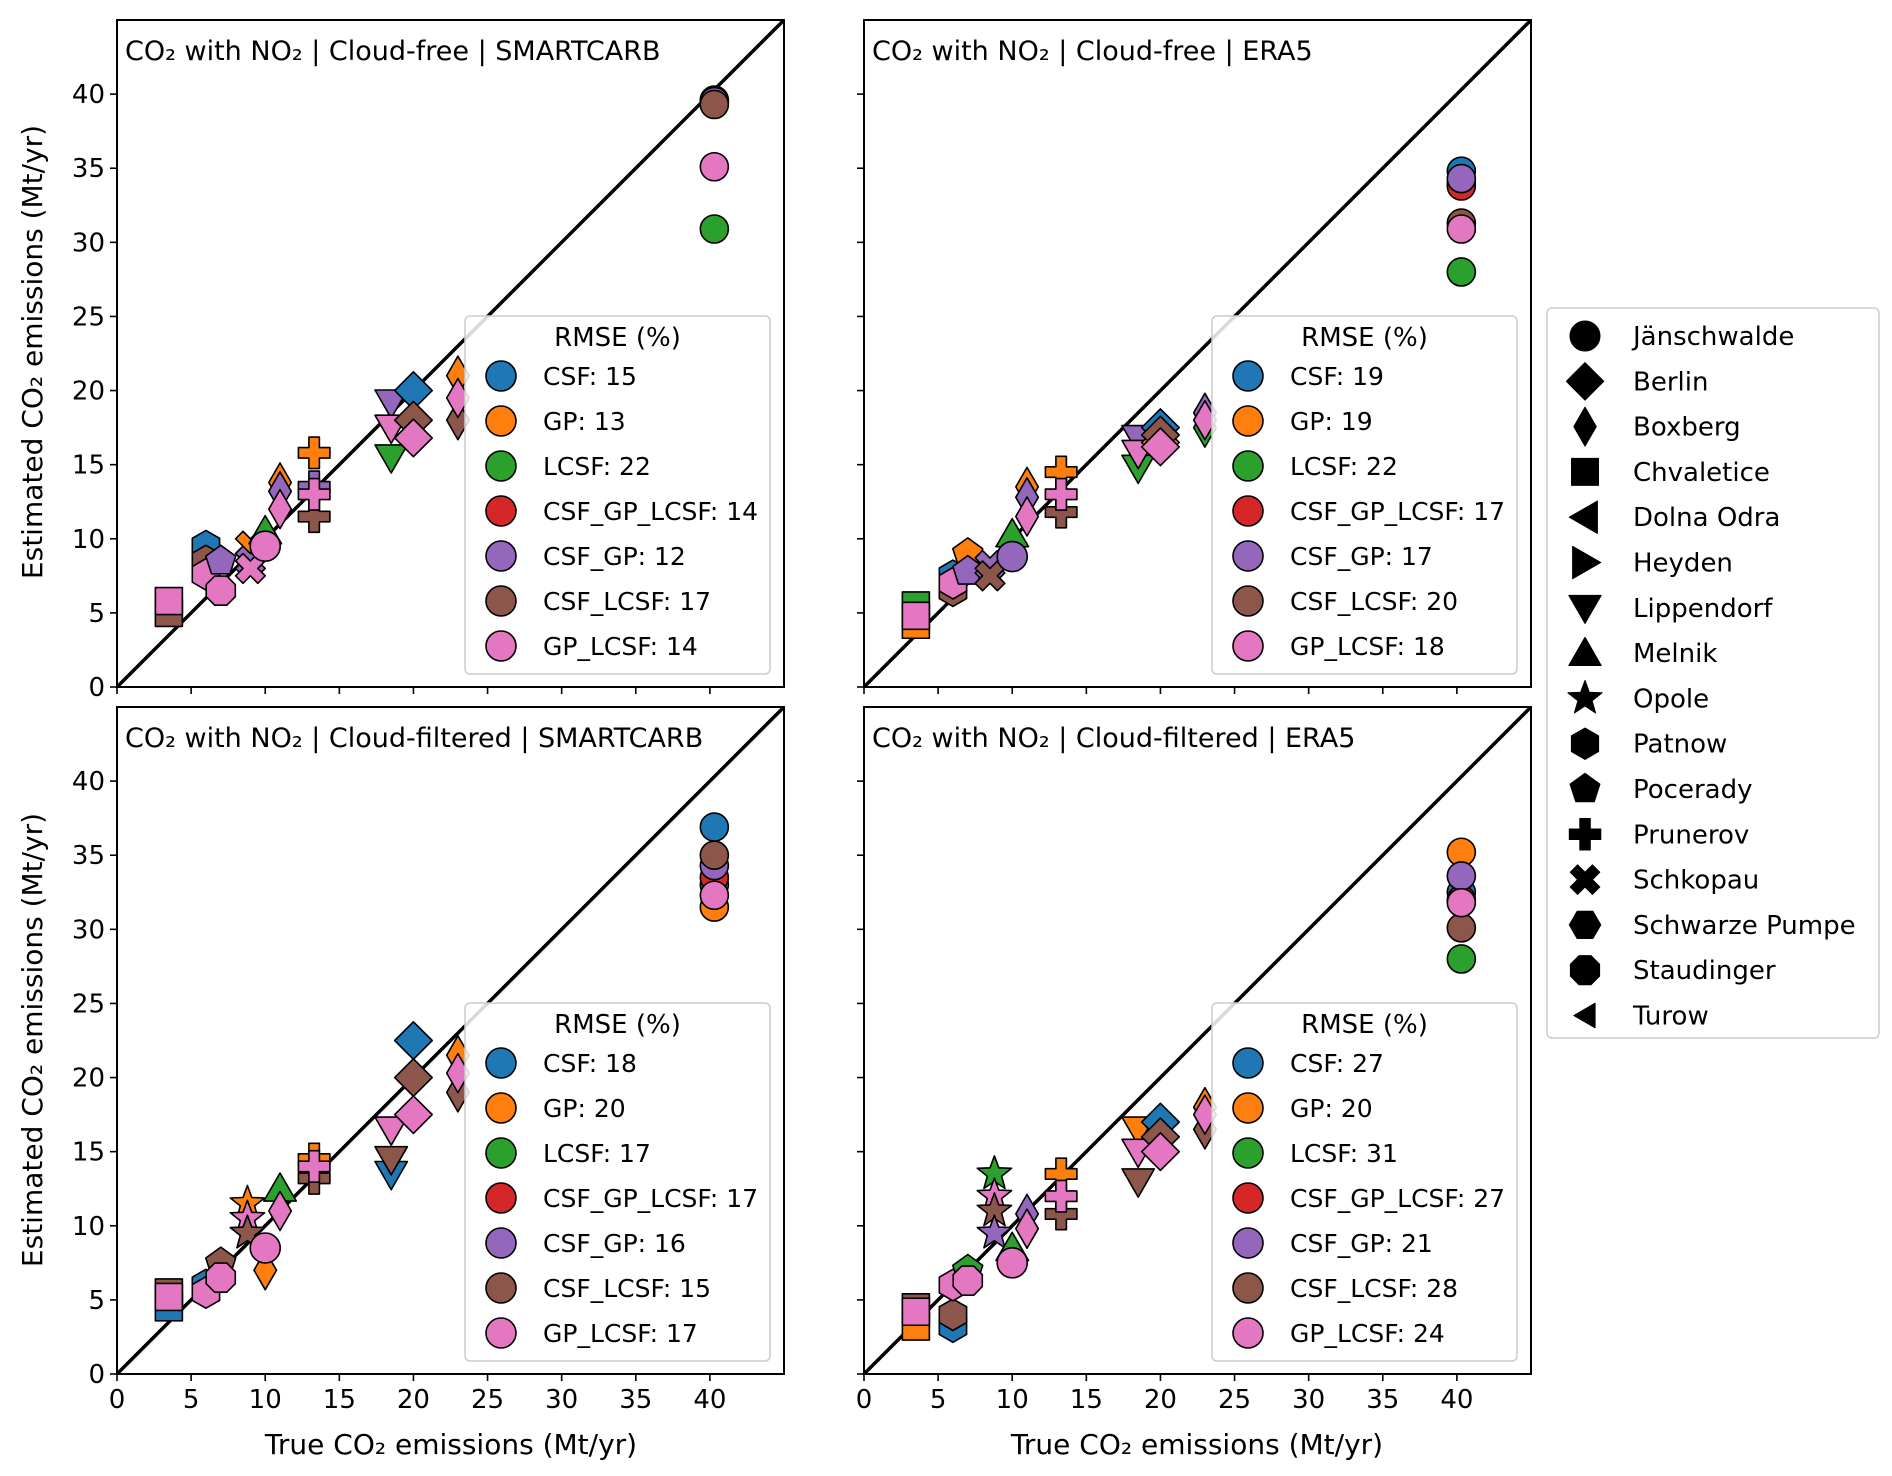 The width and height of the screenshot is (1892, 1476). What do you see at coordinates (32, 1040) in the screenshot?
I see `y-axis-label-bottom: Estimated CO₂ emissions (Mt/yr)` at bounding box center [32, 1040].